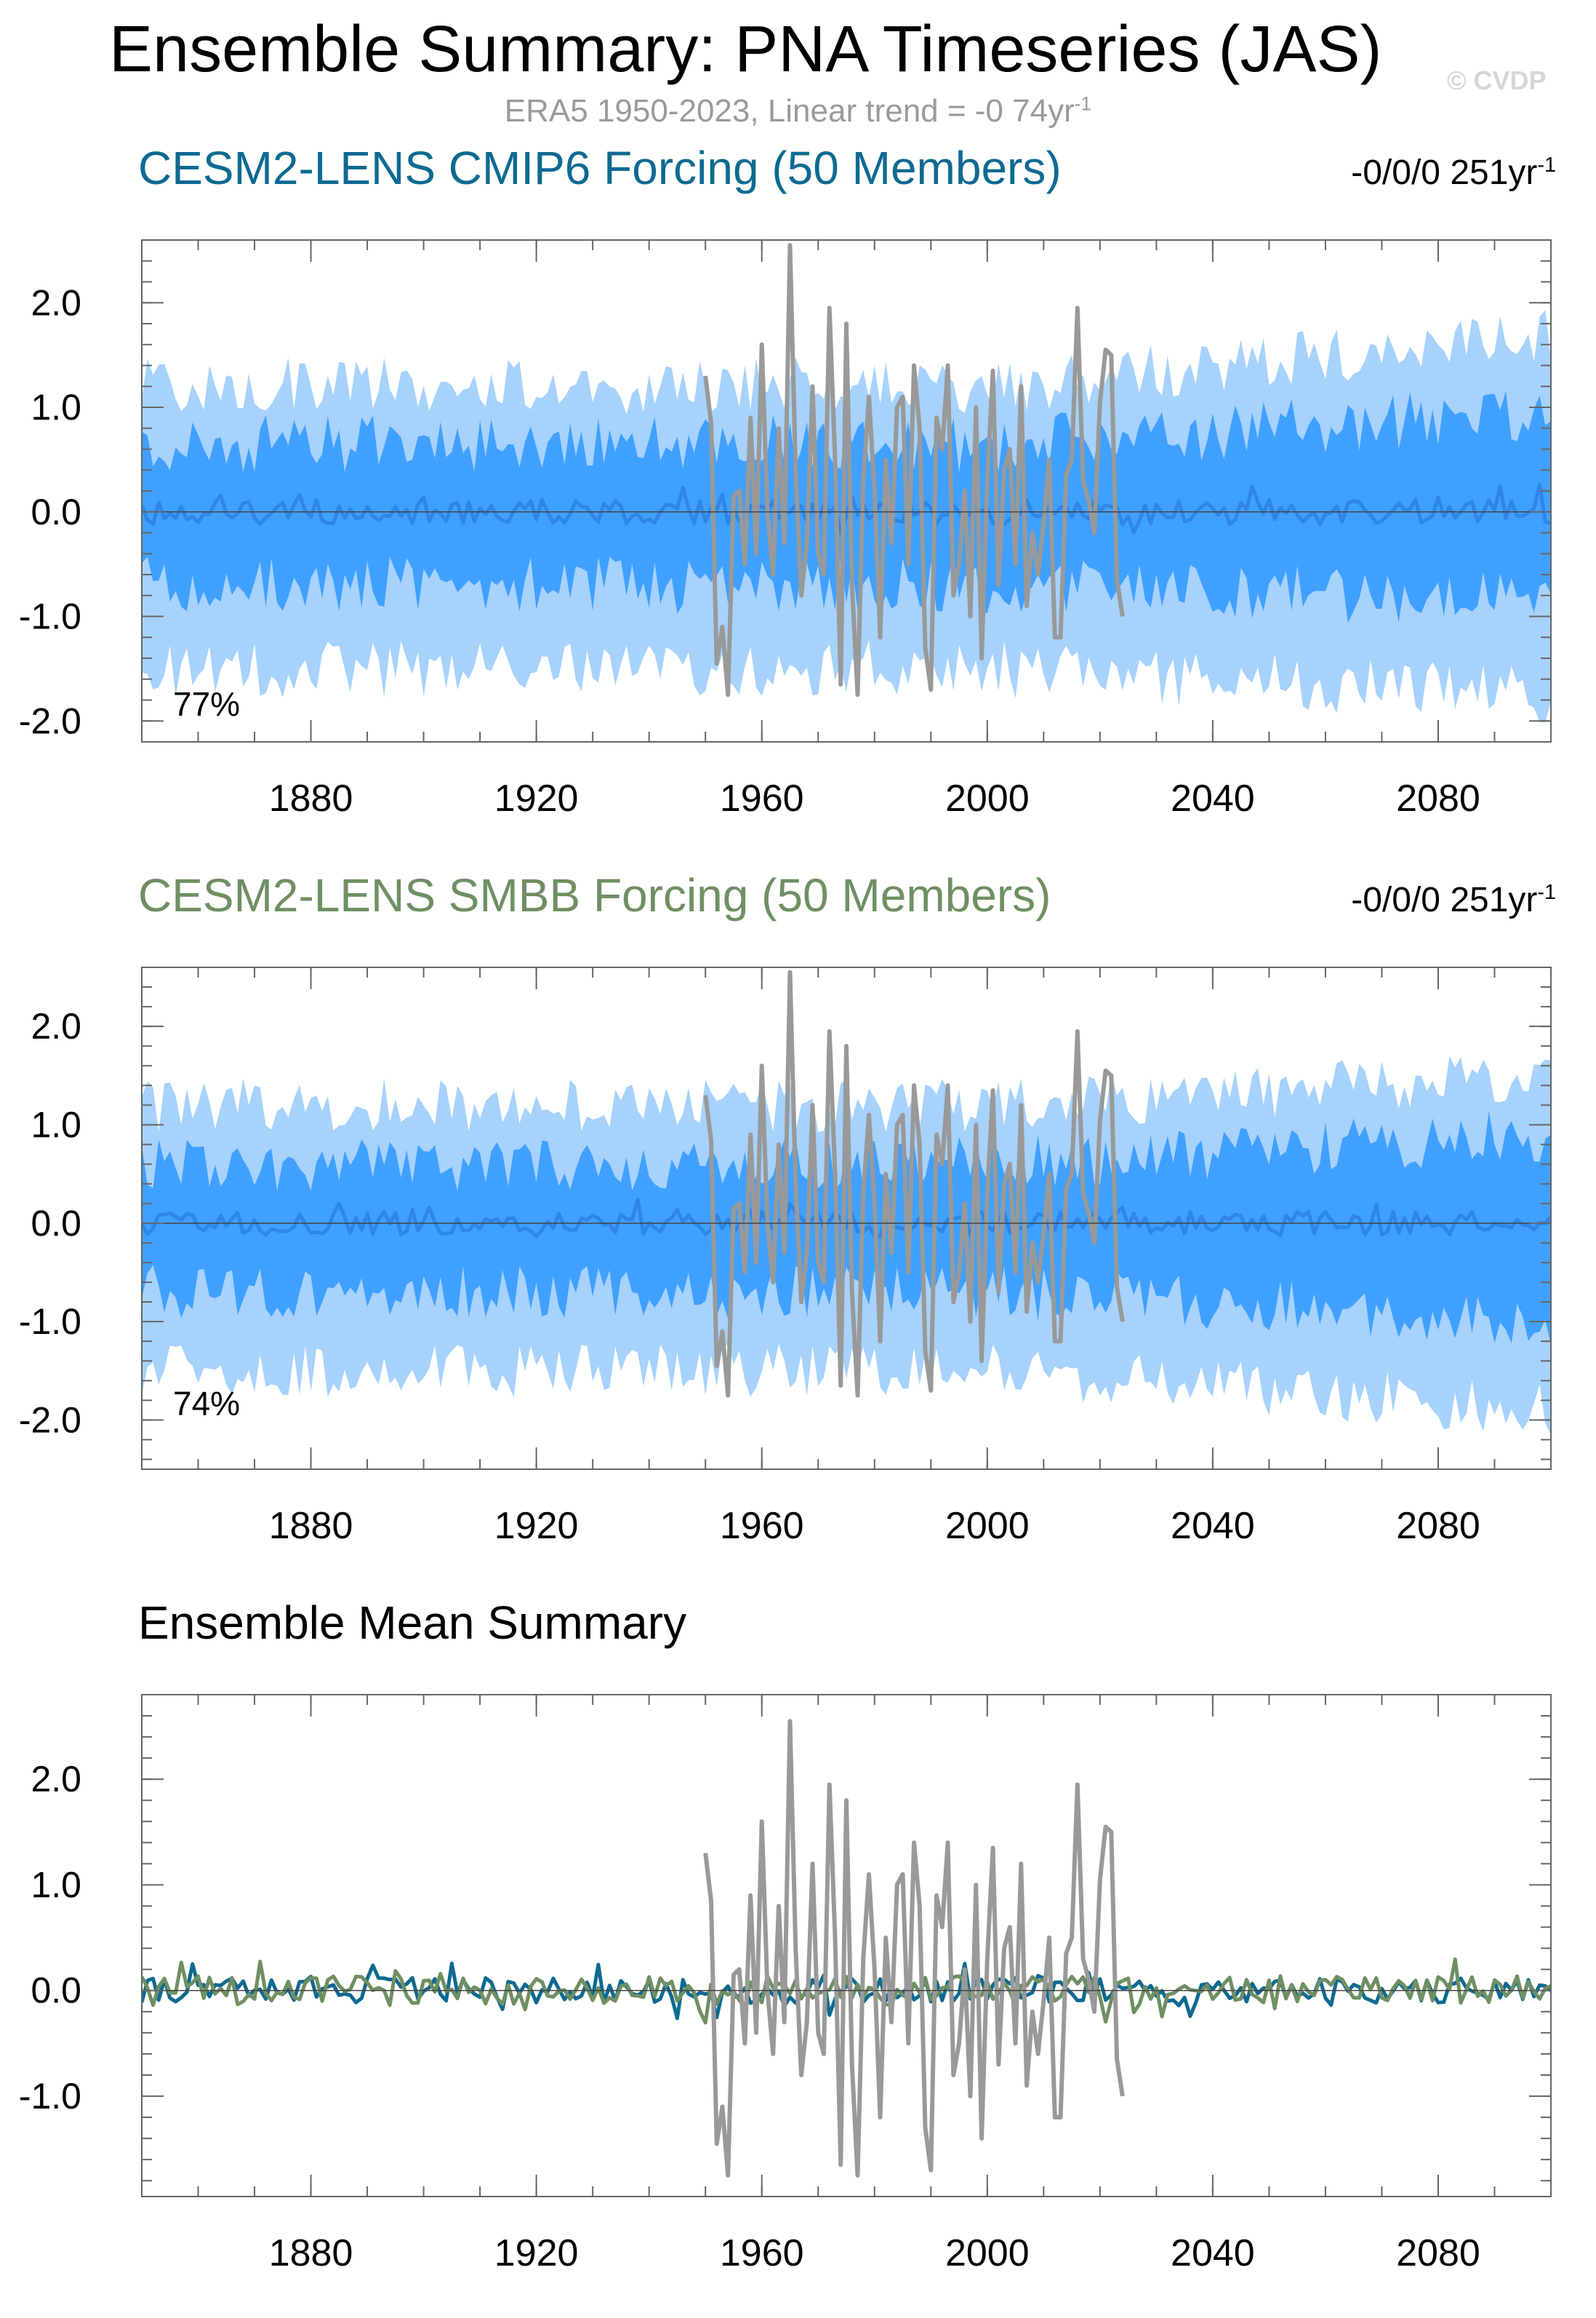  Describe the element at coordinates (50, 720) in the screenshot. I see `panel-1-ytick-label: -2.0` at that location.